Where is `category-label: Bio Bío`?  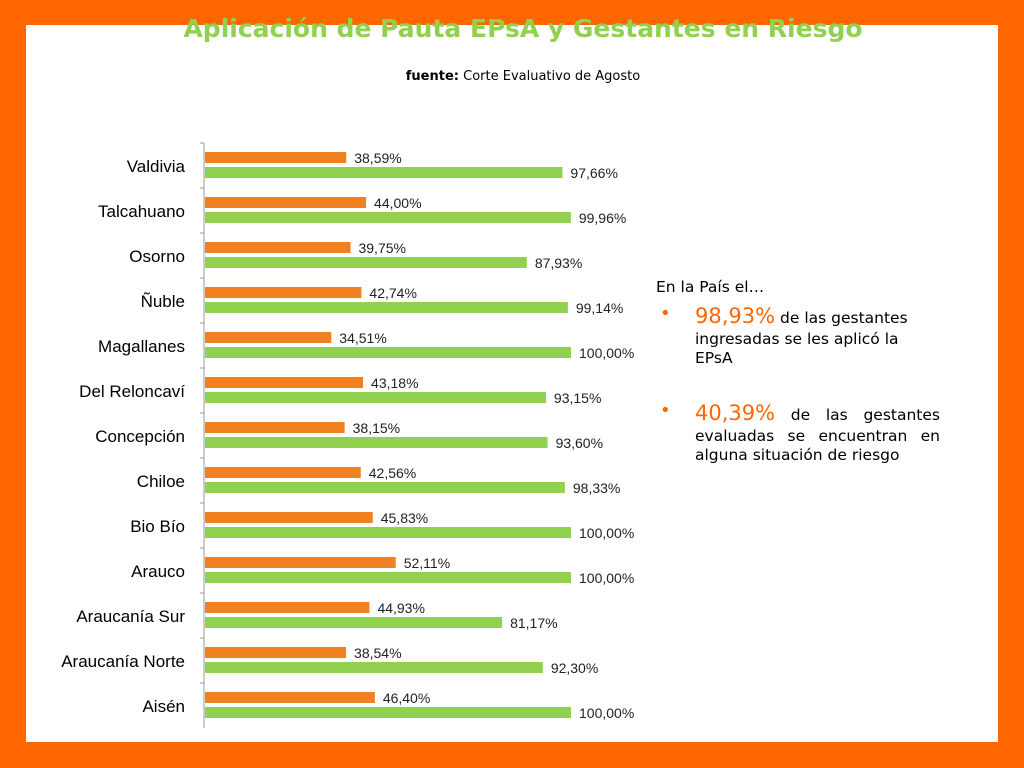
category-label: Bio Bío is located at coordinates (157, 526).